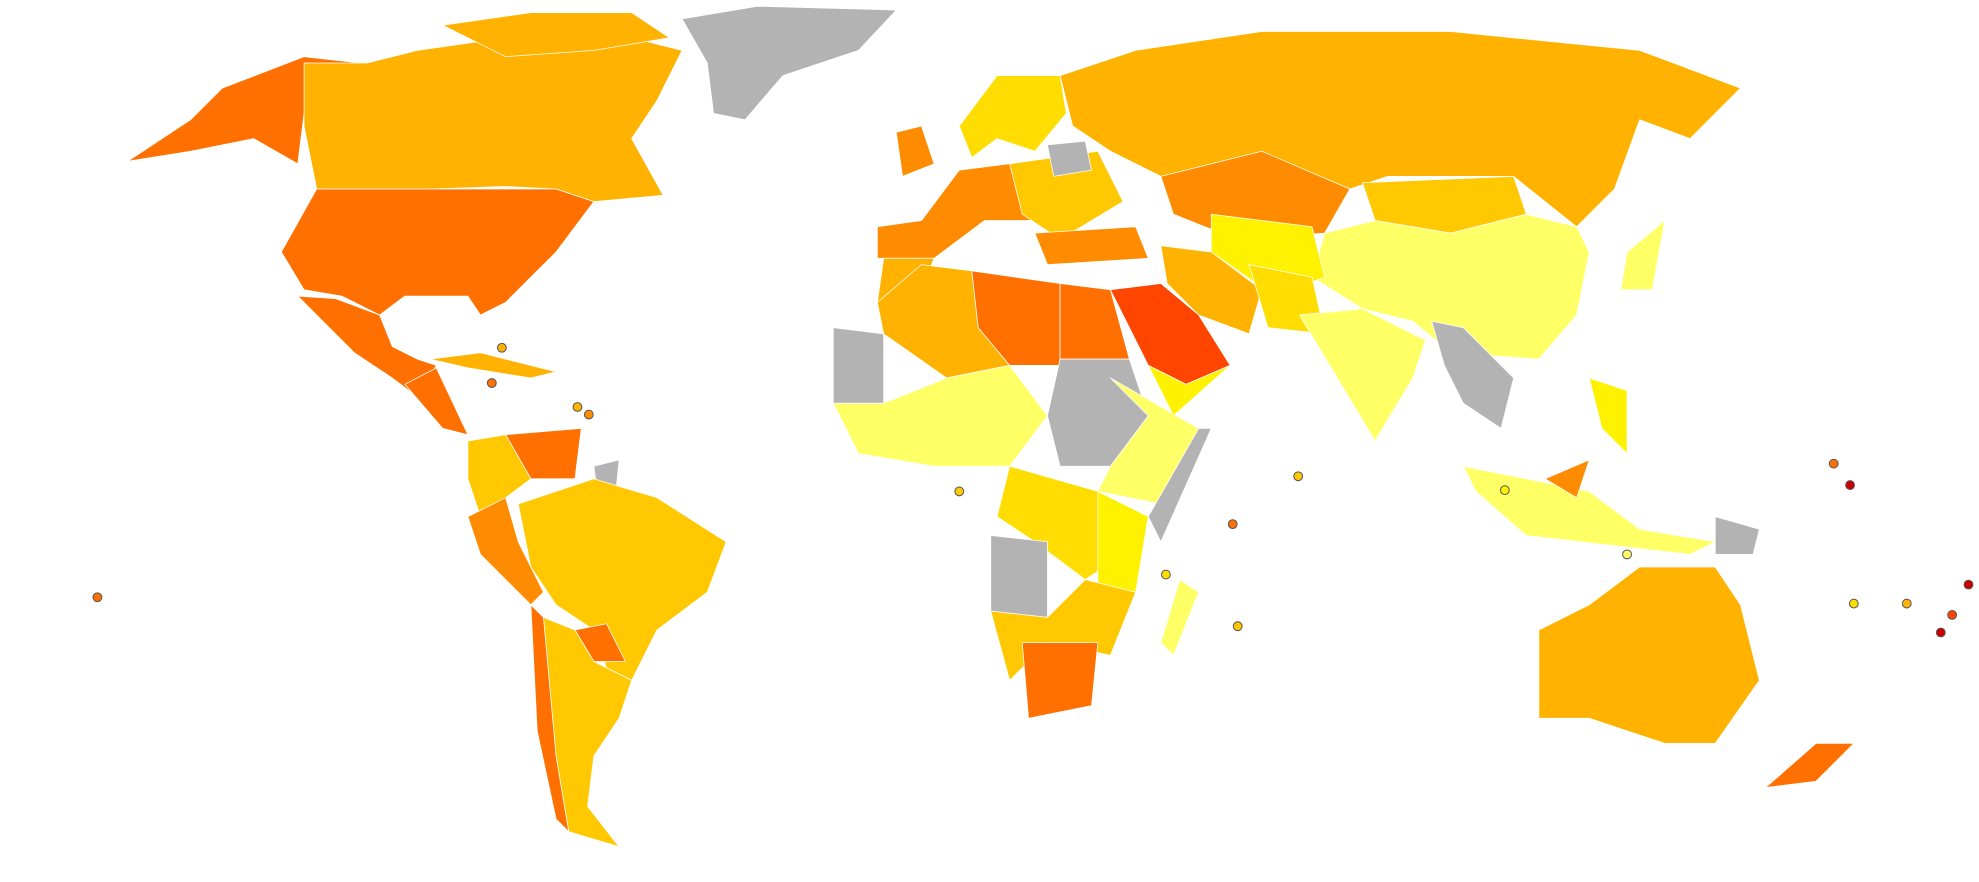 The width and height of the screenshot is (1979, 882). What do you see at coordinates (556, 35) in the screenshot?
I see `arctic-islands` at bounding box center [556, 35].